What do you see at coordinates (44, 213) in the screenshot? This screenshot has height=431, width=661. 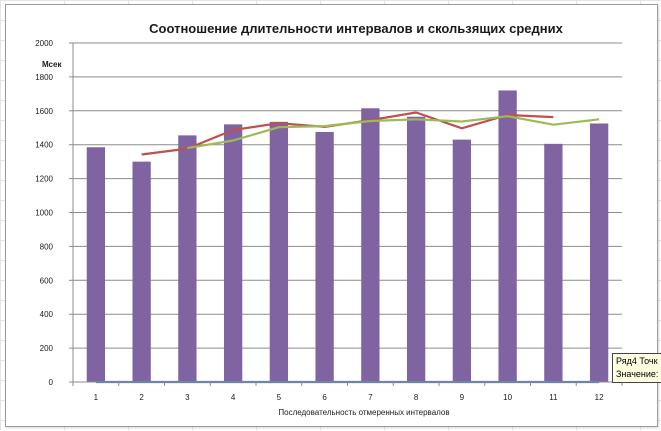 I see `y-tick-label: 1000` at bounding box center [44, 213].